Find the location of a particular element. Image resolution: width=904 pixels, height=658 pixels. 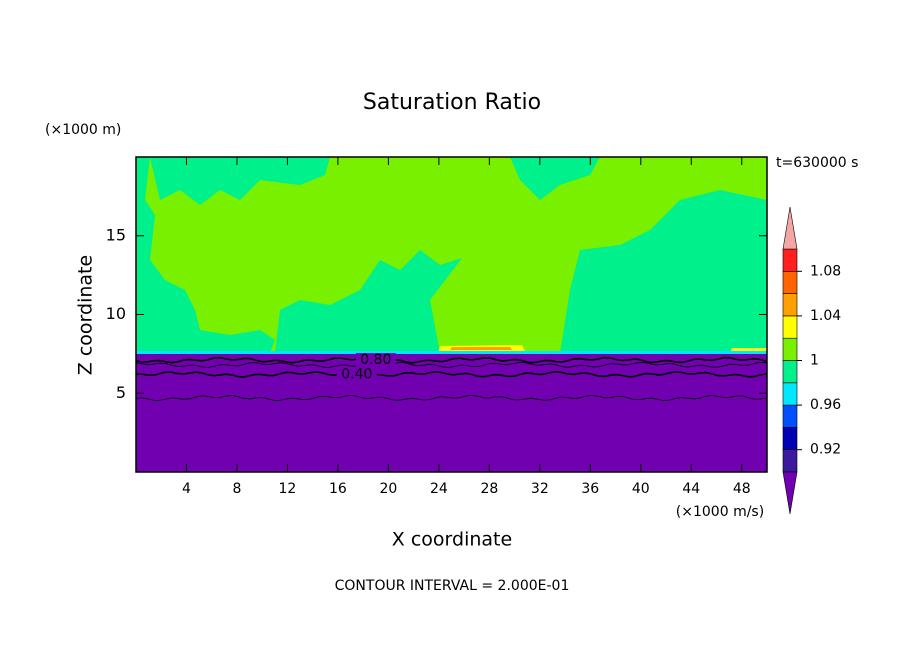

x-tick-label: 20 is located at coordinates (388, 489).